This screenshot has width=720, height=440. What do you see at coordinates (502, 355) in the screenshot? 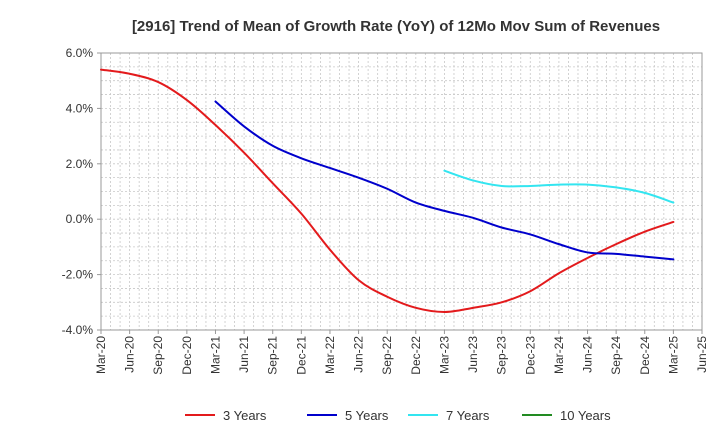
I see `x-tick-label: Sep-23` at bounding box center [502, 355].